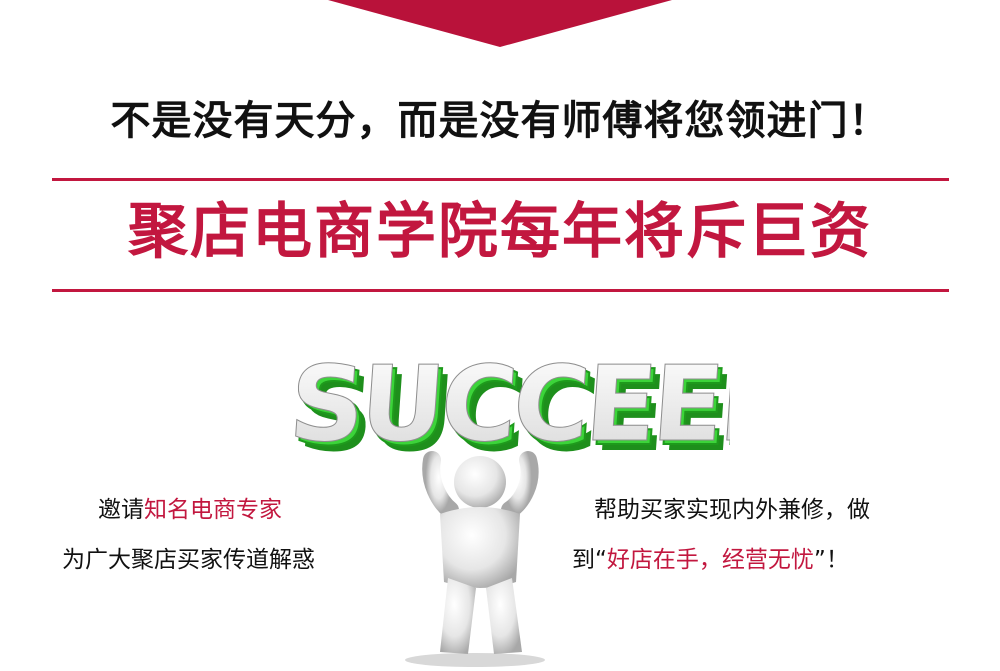 The height and width of the screenshot is (671, 1000). Describe the element at coordinates (512, 414) in the screenshot. I see `succeed-shadow: SUCCEED` at that location.